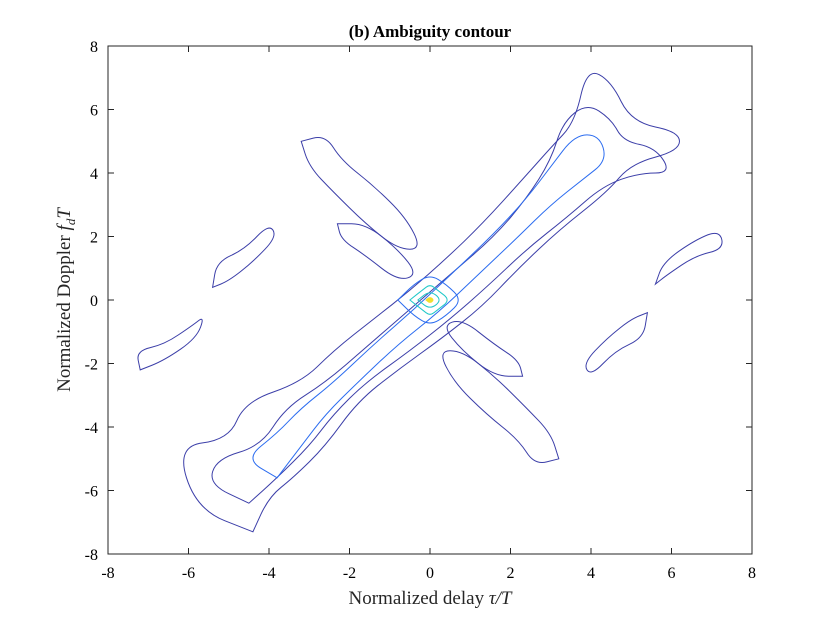 The image size is (830, 623). What do you see at coordinates (170, 344) in the screenshot?
I see `contour-blob-lower-left` at bounding box center [170, 344].